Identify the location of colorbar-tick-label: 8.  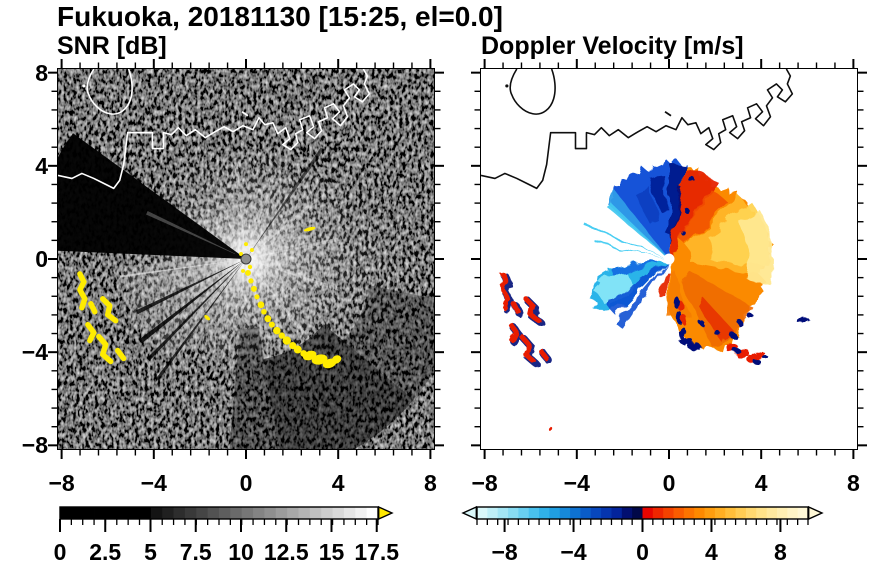
(780, 552).